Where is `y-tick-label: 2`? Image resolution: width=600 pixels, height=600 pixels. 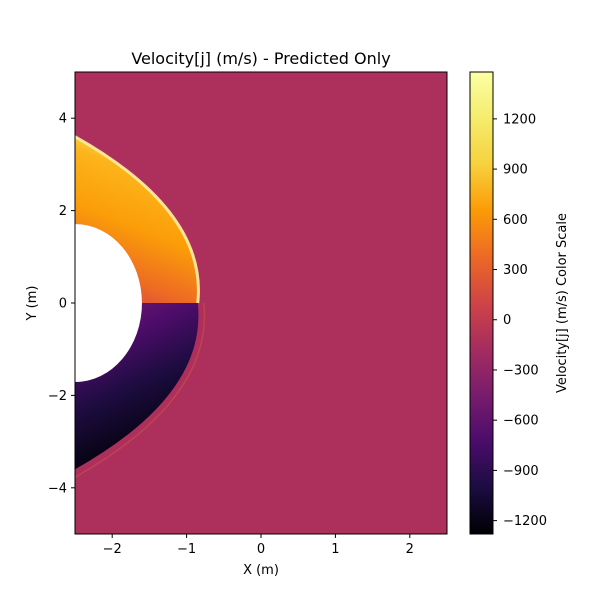
y-tick-label: 2 is located at coordinates (63, 211).